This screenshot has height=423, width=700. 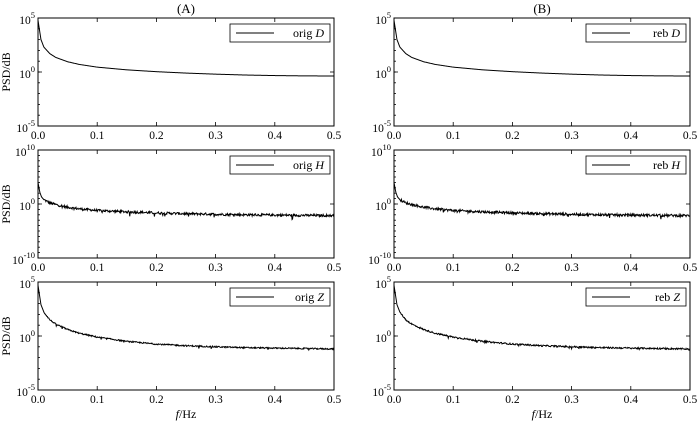 I want to click on legend-label: orig H, so click(x=309, y=165).